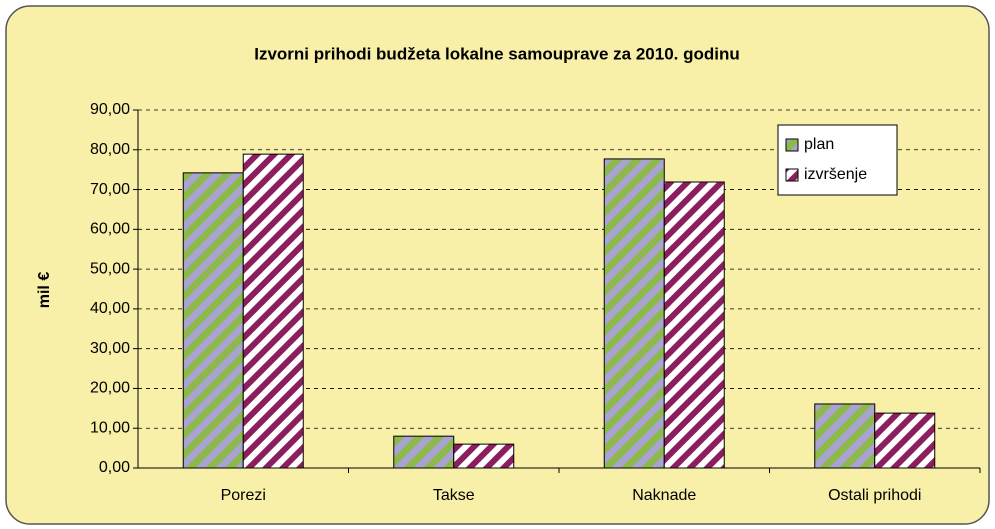  I want to click on y-tick-label: 80,00, so click(110, 149).